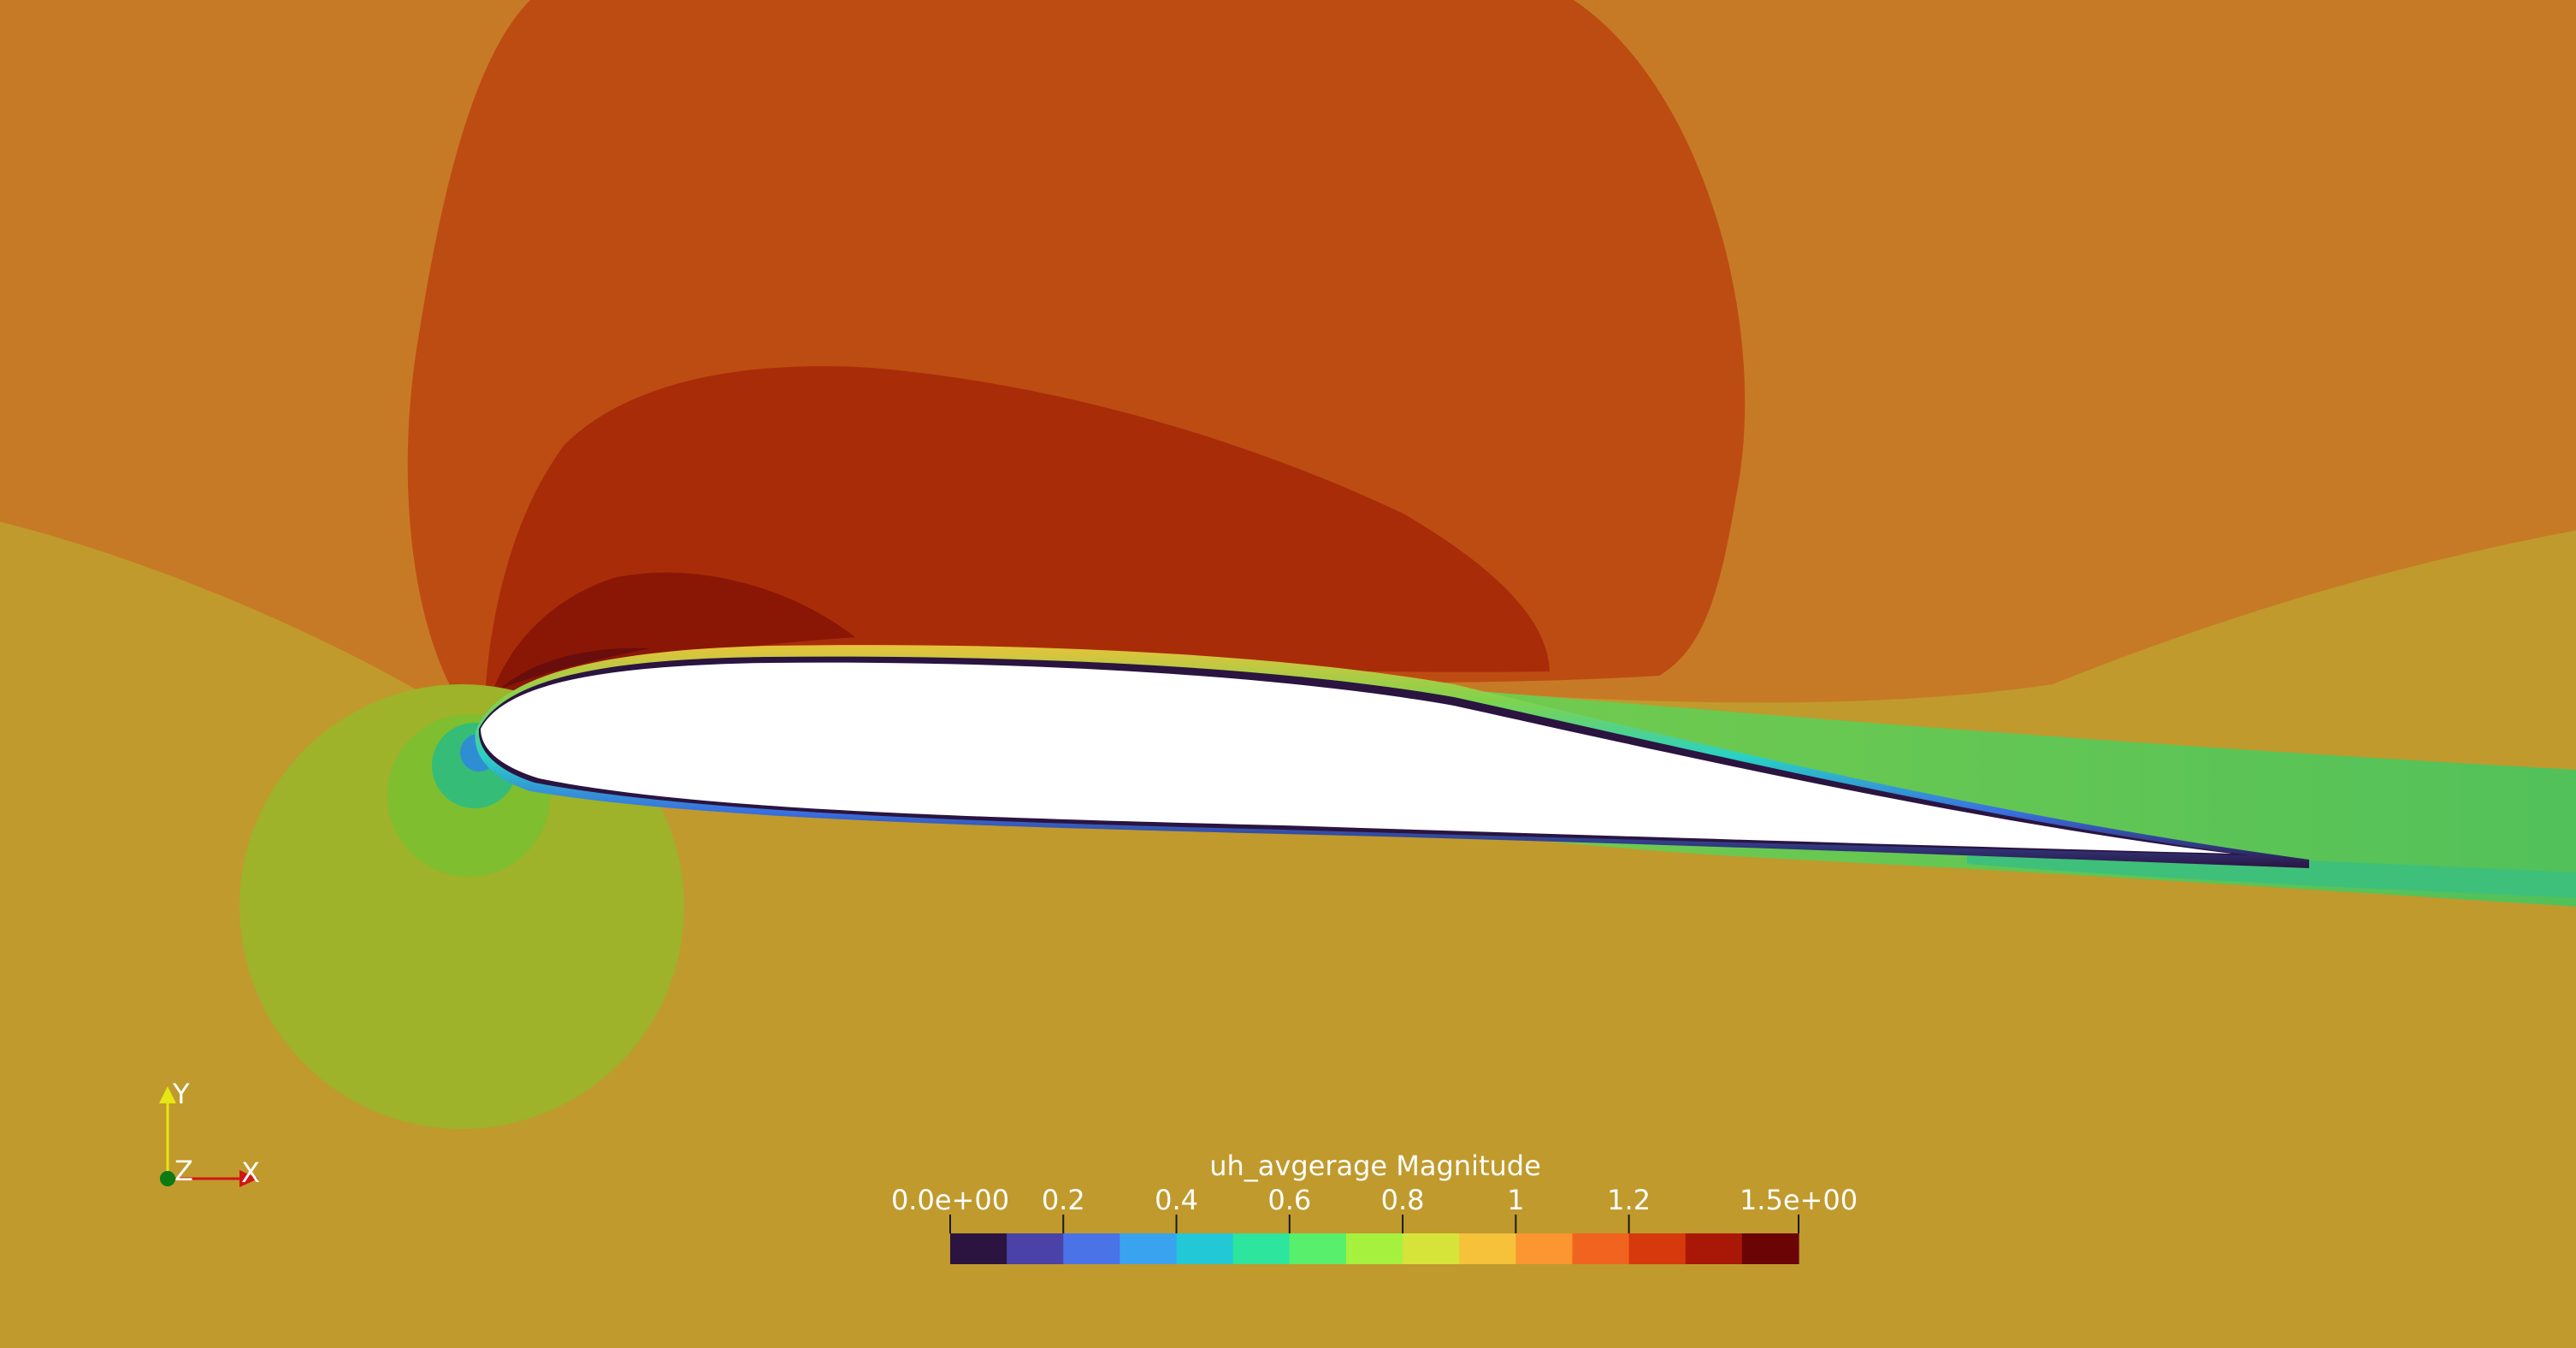 This screenshot has width=2576, height=1348. Describe the element at coordinates (1515, 1200) in the screenshot. I see `colorbar-tick-label: 1` at that location.